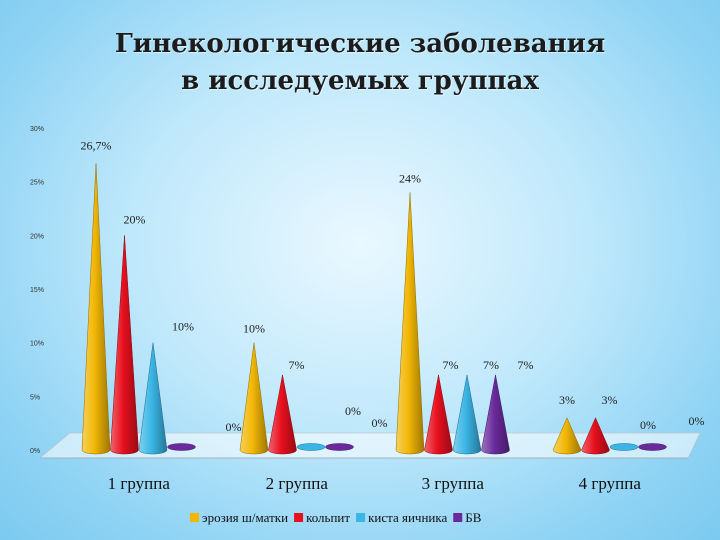 Image resolution: width=720 pixels, height=540 pixels. Describe the element at coordinates (610, 483) in the screenshot. I see `category-label: 4 группа` at that location.